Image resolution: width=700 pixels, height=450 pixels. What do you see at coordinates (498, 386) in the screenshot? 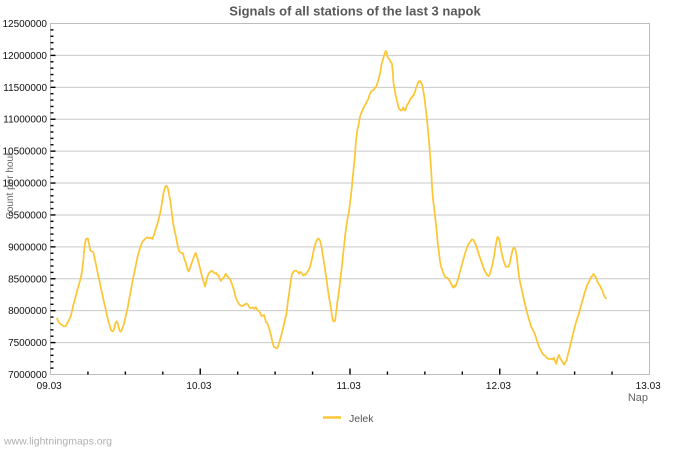
I see `svg-text: 12.03` at bounding box center [498, 386].